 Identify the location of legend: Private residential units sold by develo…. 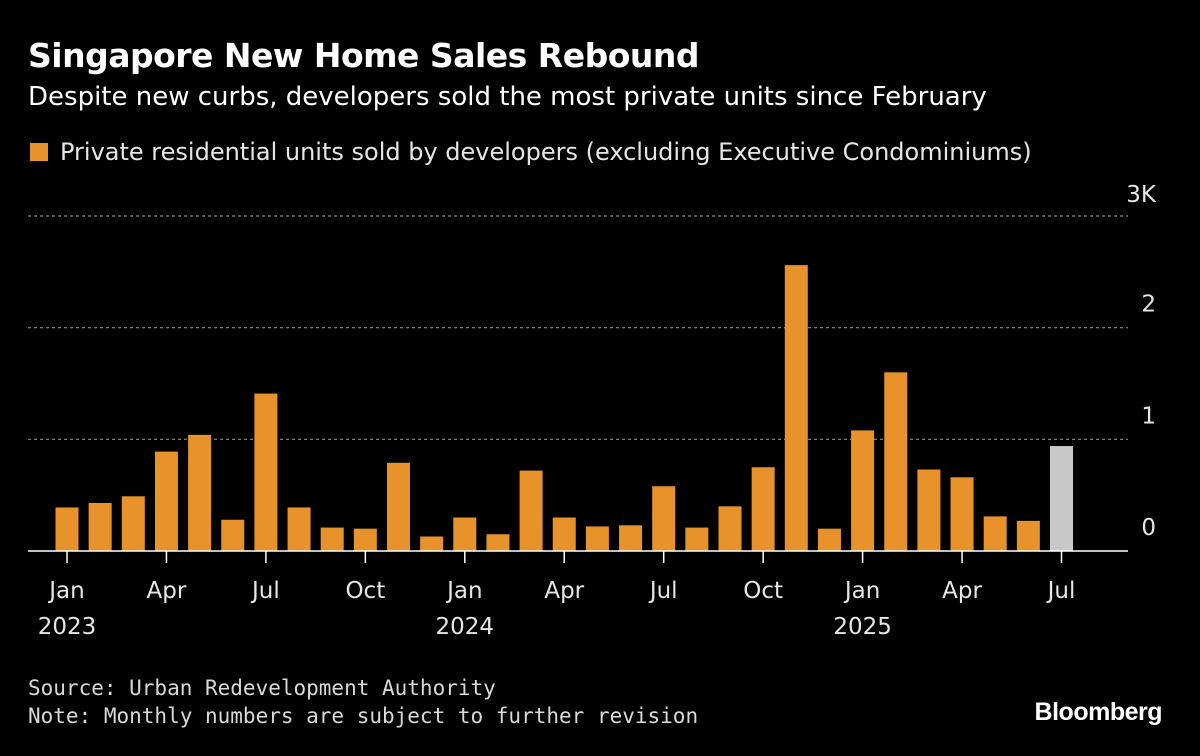
(531, 152).